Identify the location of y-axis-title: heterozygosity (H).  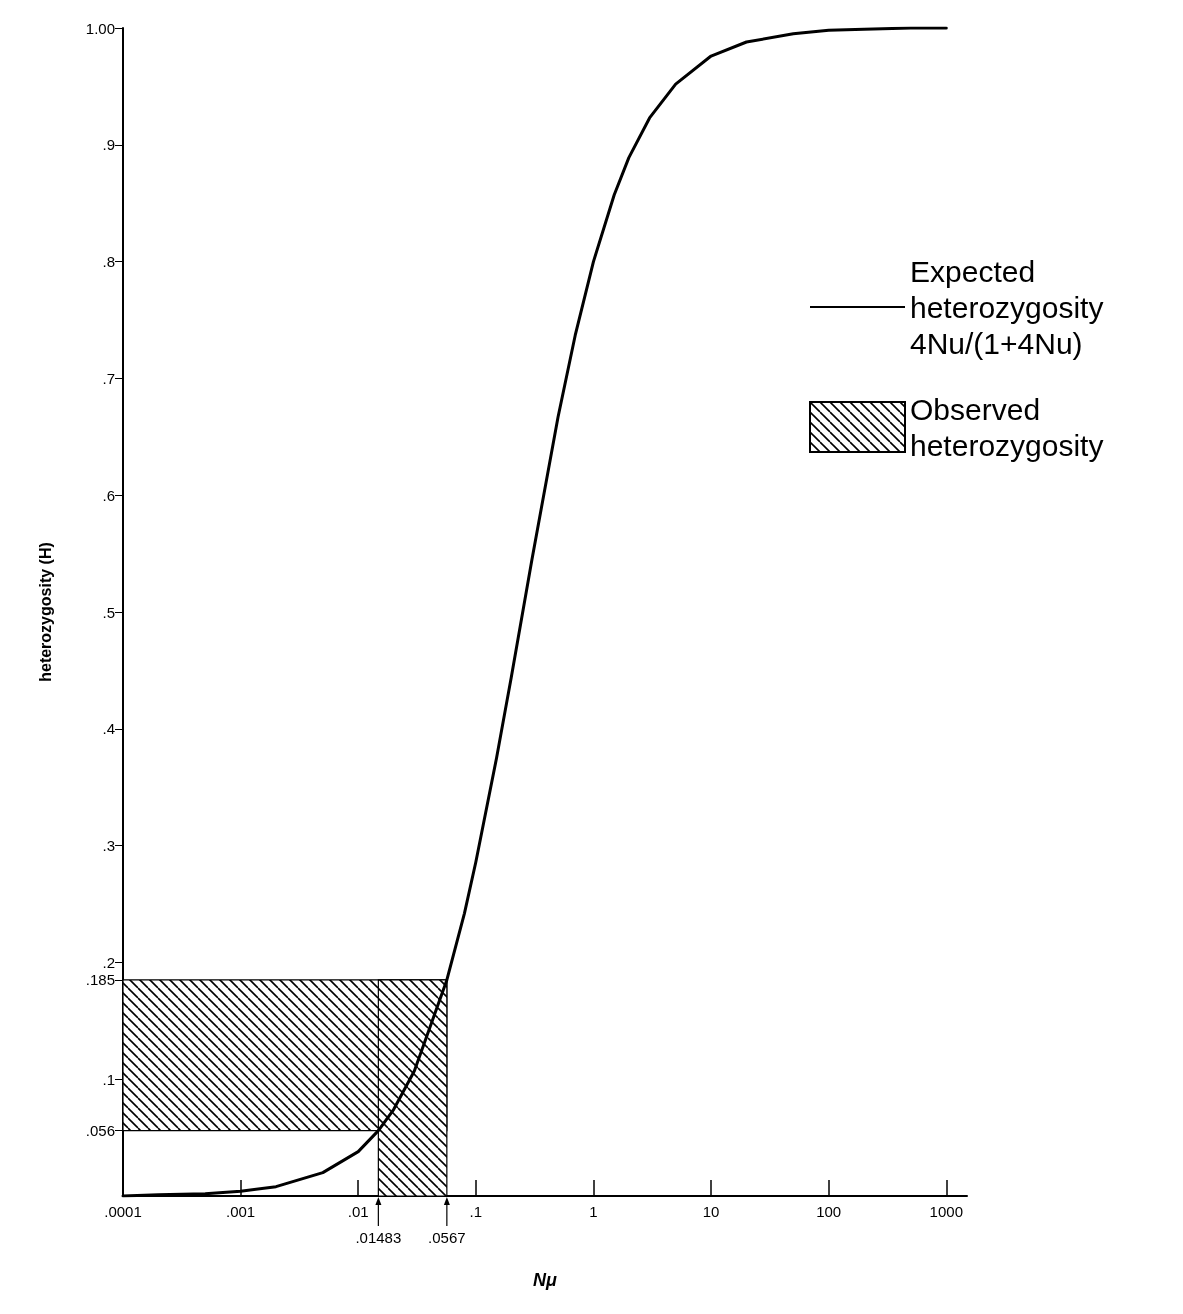
(45, 612).